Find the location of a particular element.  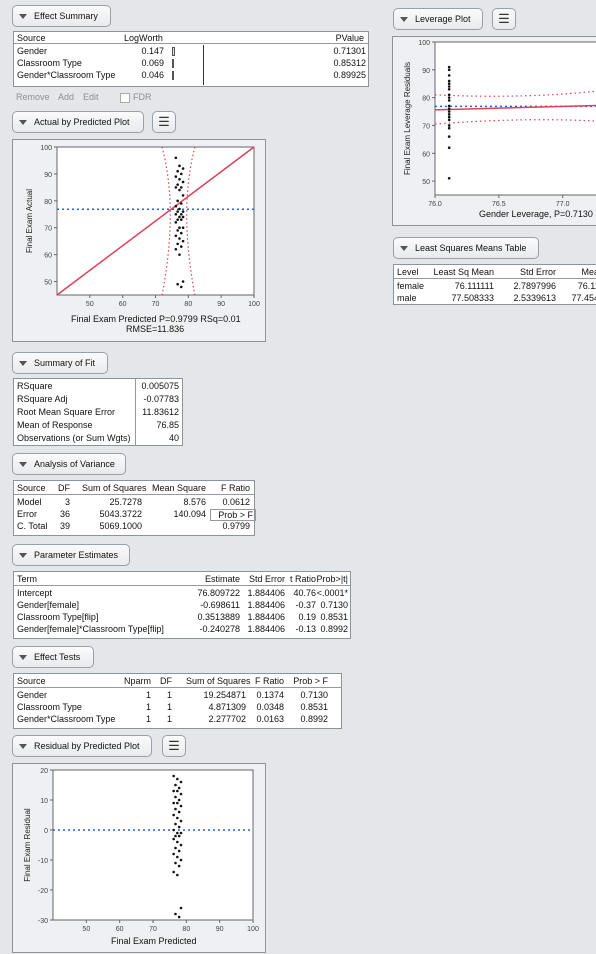

anova-cell: Error is located at coordinates (27, 514).